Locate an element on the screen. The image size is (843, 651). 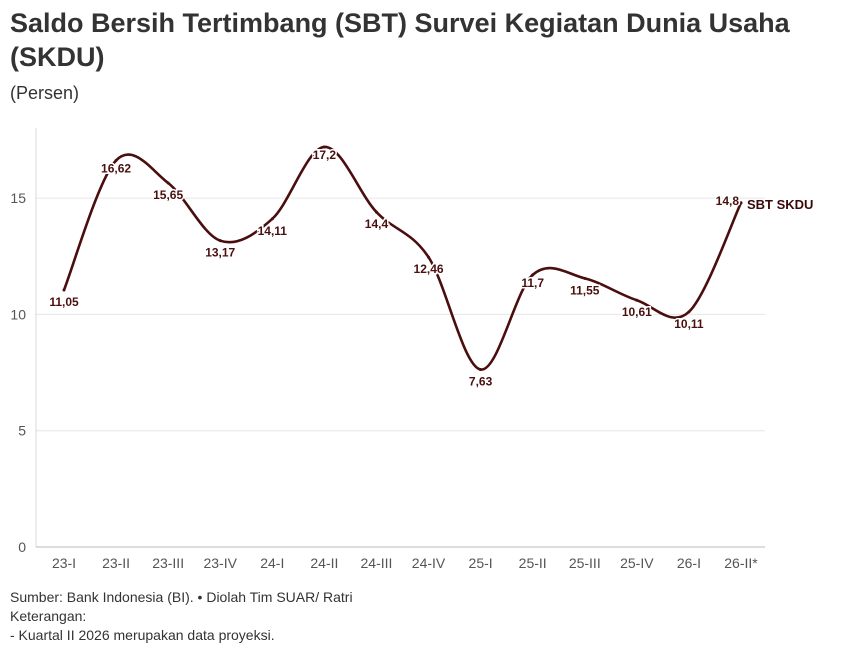
x-tick-label: 24-II is located at coordinates (324, 563).